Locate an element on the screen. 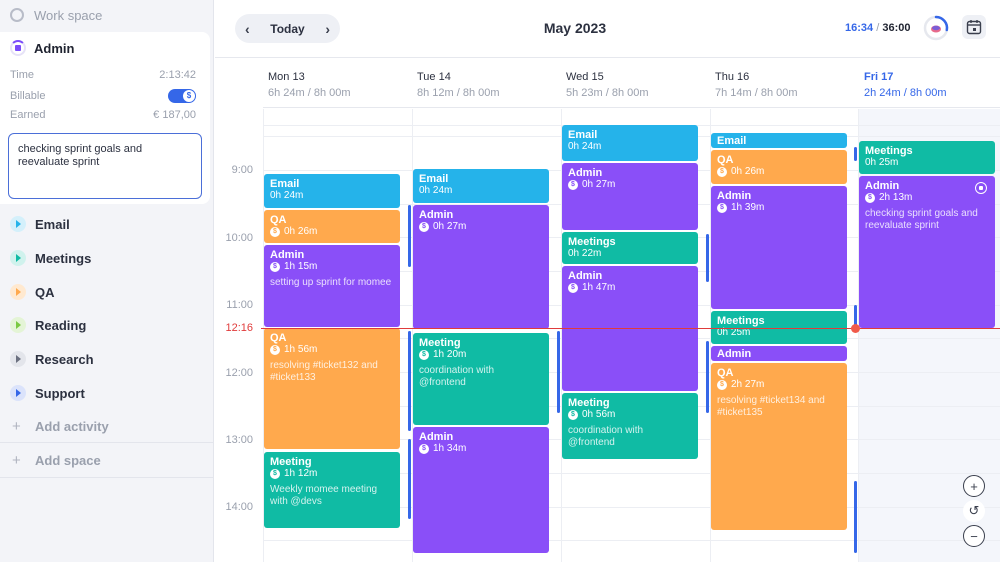 The height and width of the screenshot is (562, 1000). event-thu-meetings: Meetings 0h 25m is located at coordinates (779, 327).